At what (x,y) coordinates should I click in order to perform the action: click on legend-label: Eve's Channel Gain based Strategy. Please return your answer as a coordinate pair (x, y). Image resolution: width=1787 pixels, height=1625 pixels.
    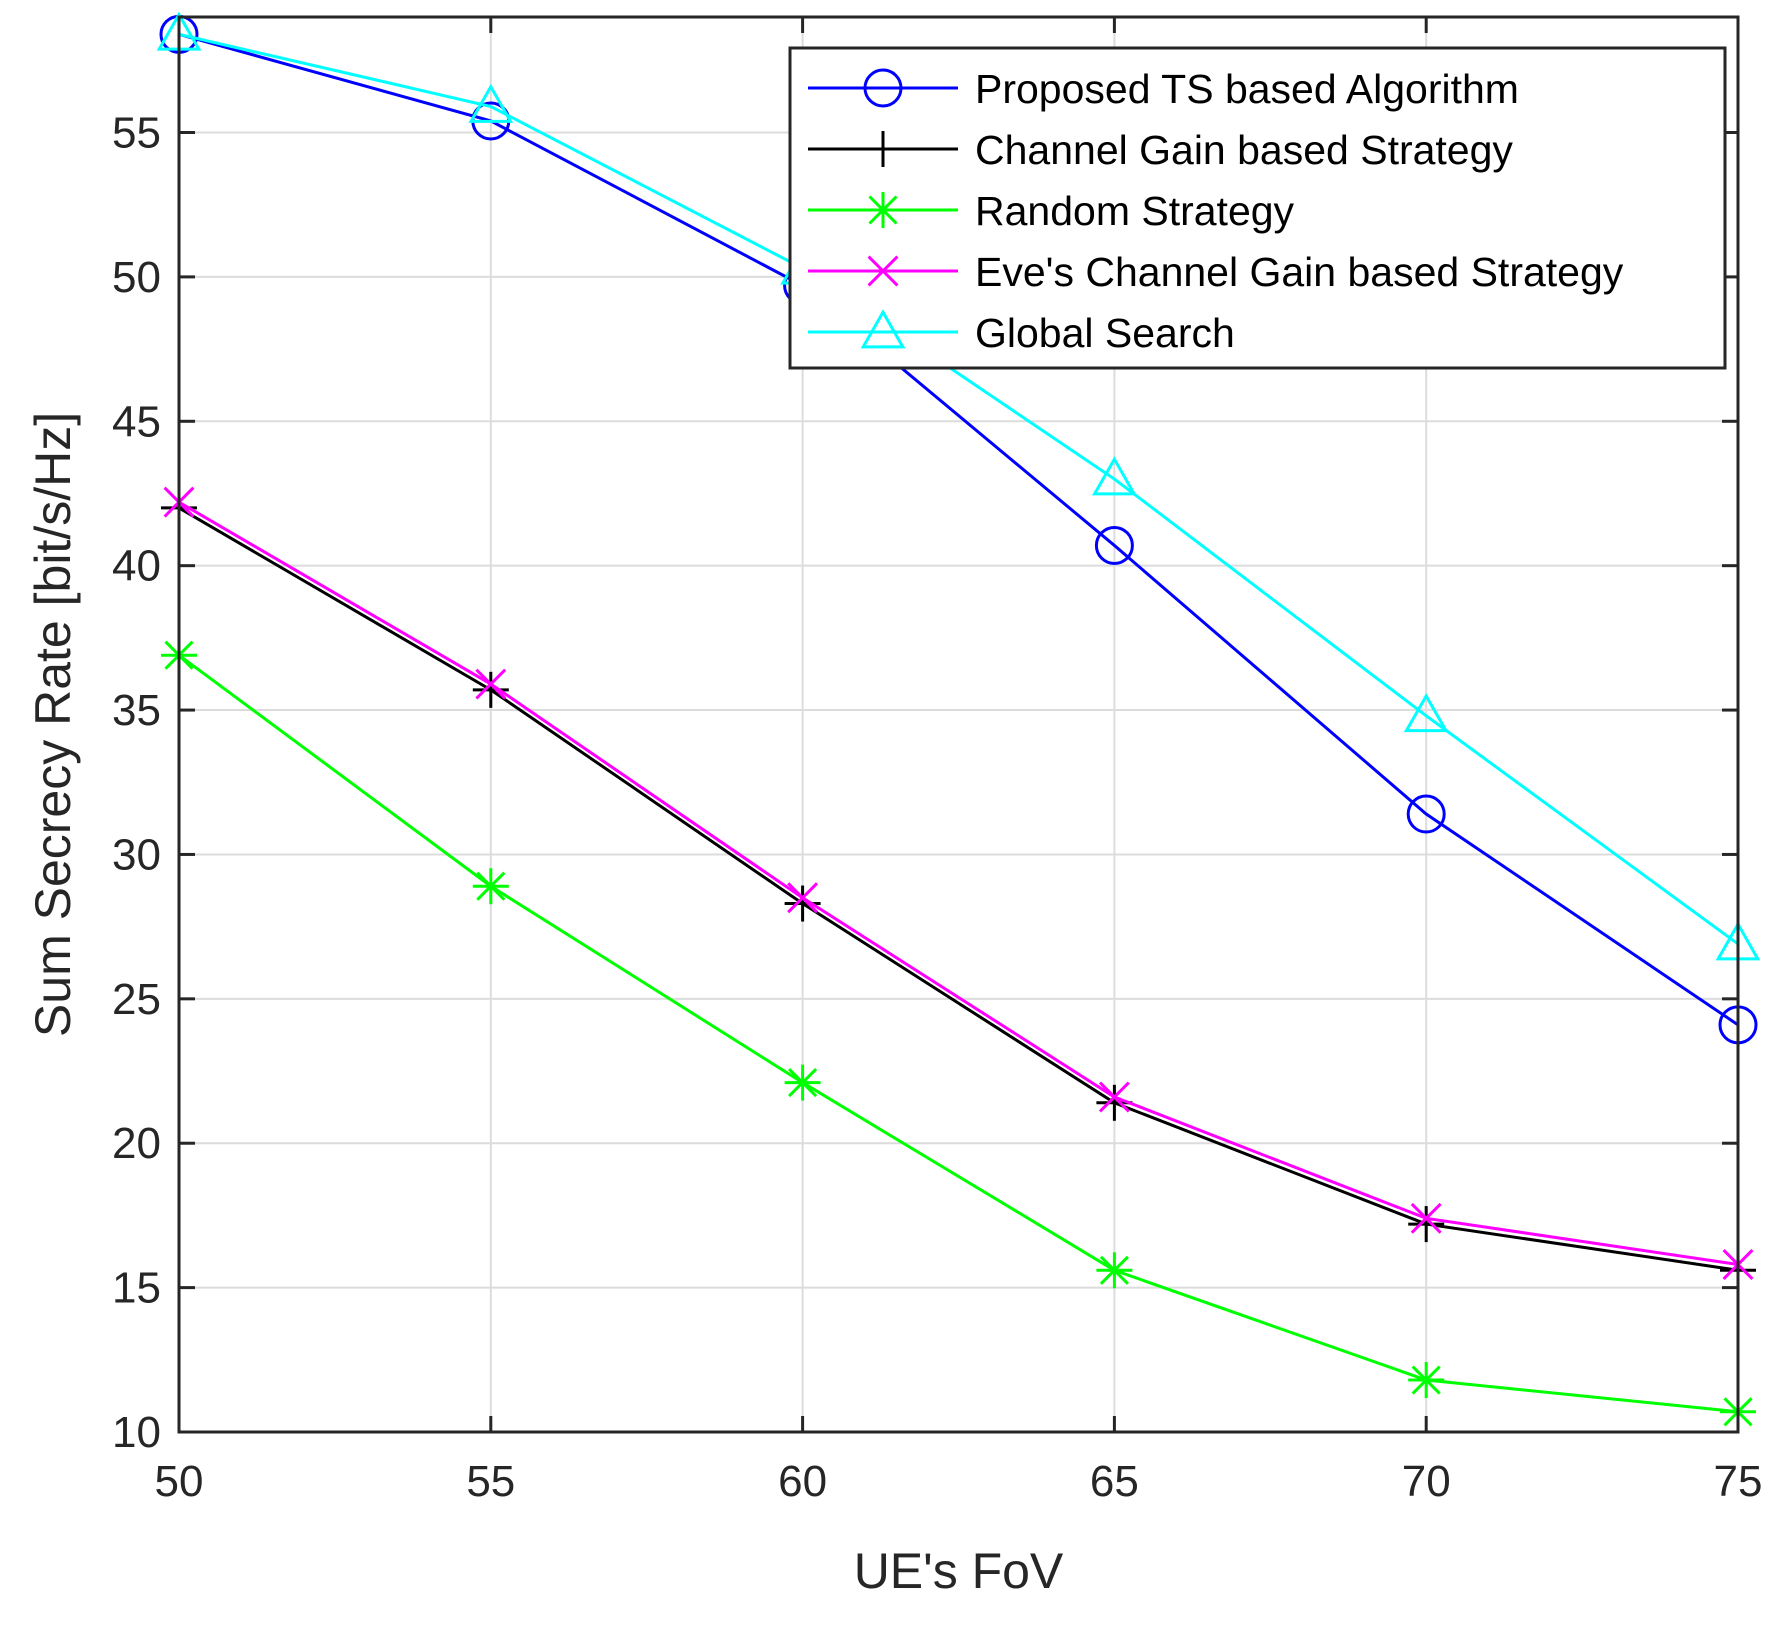
    Looking at the image, I should click on (1299, 272).